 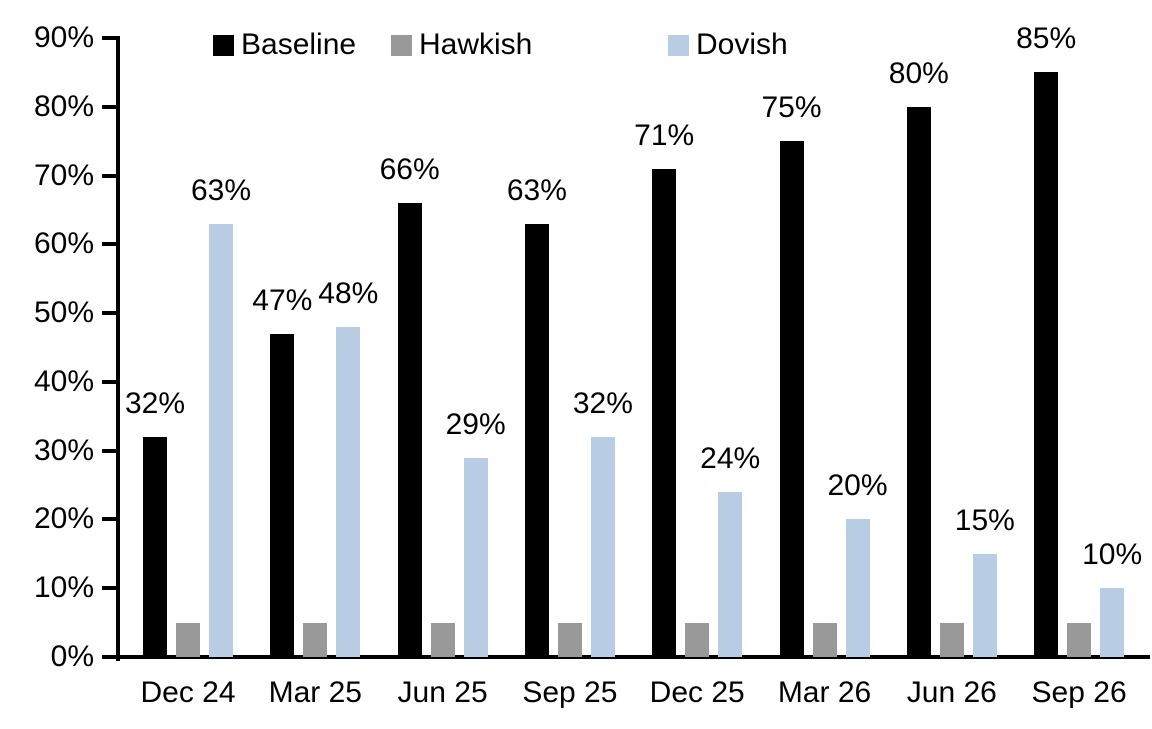 What do you see at coordinates (348, 293) in the screenshot?
I see `bar-value-label: 48%` at bounding box center [348, 293].